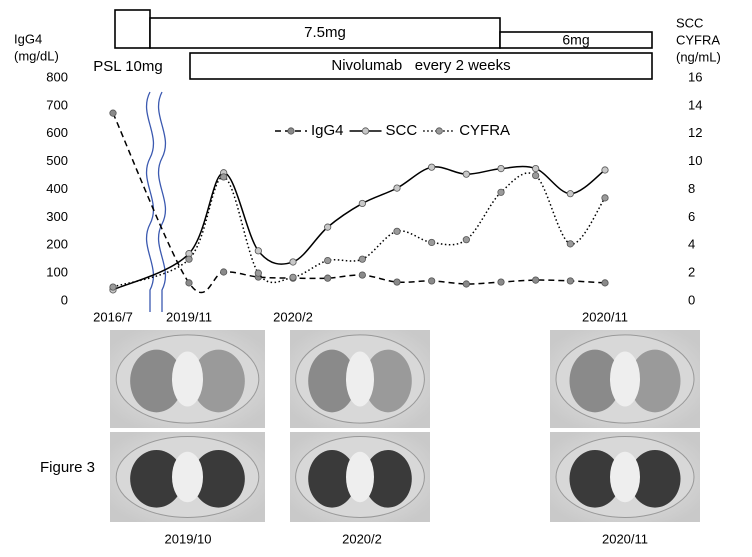 This screenshot has height=557, width=752. What do you see at coordinates (128, 66) in the screenshot?
I see `psl-label: PSL 10mg` at bounding box center [128, 66].